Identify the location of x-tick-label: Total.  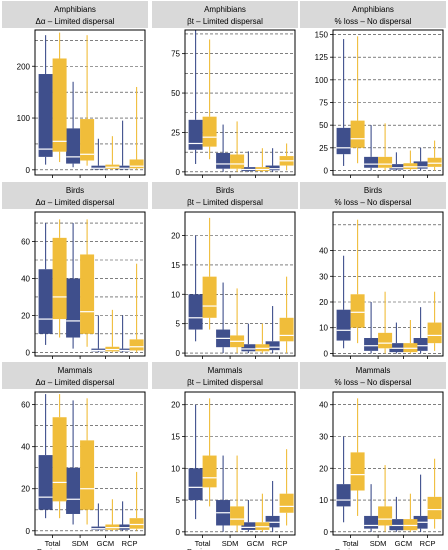
(351, 543).